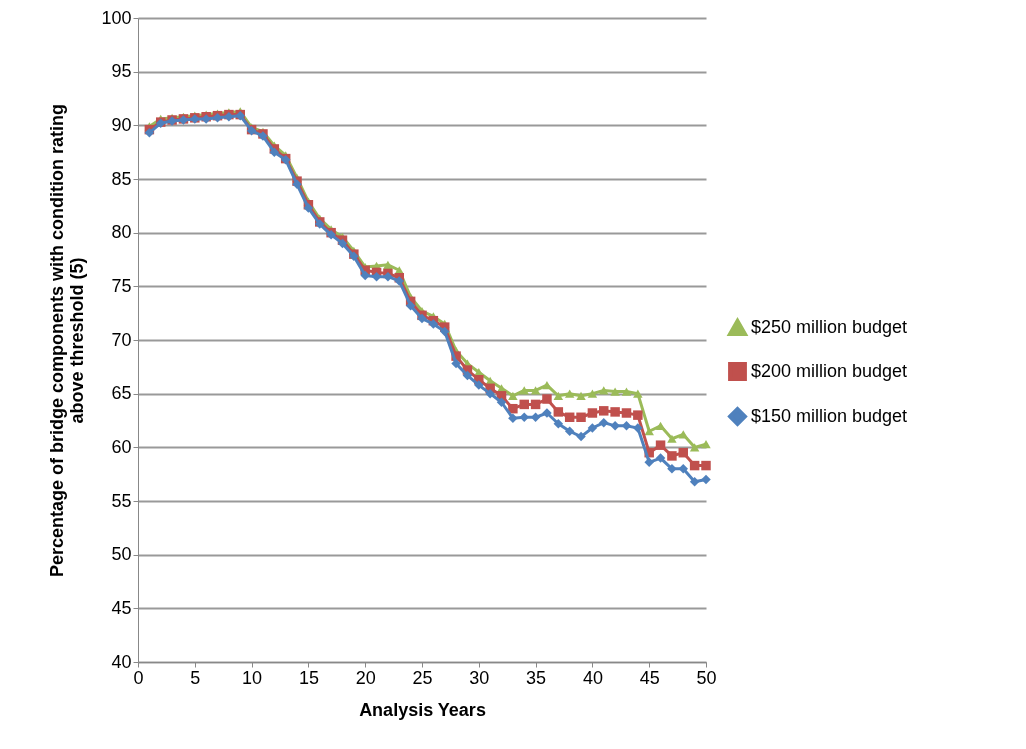  Describe the element at coordinates (121, 339) in the screenshot. I see `y-tick-label: 70` at that location.